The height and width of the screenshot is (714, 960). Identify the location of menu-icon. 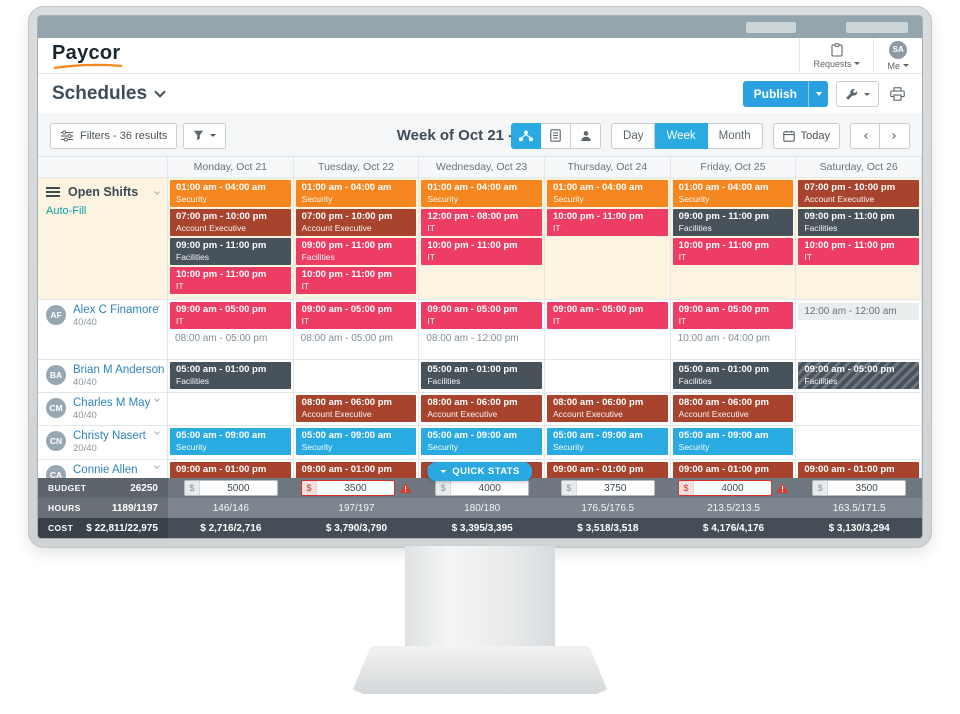
(53, 192).